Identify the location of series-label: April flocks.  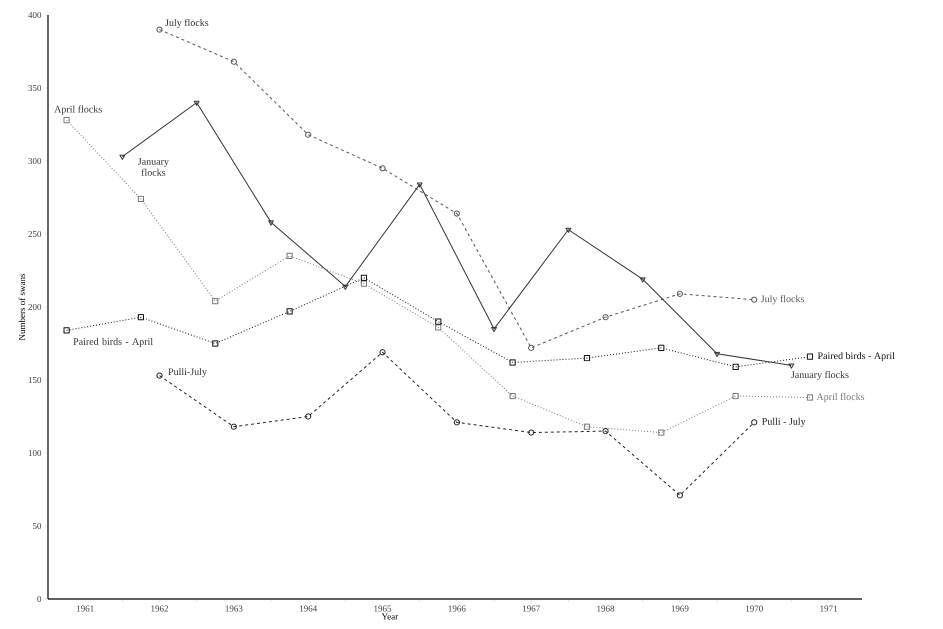
(840, 397).